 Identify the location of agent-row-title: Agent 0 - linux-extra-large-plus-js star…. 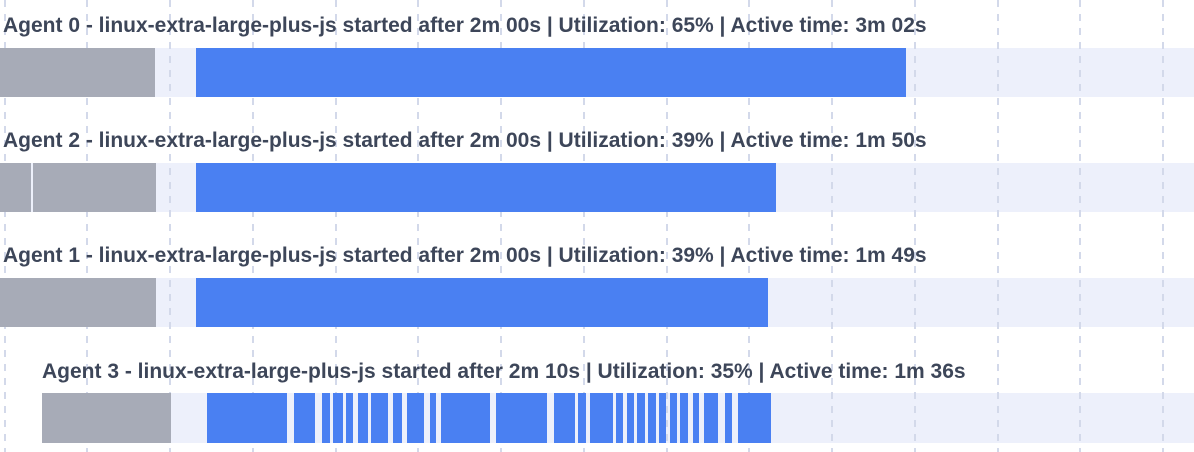
(465, 25).